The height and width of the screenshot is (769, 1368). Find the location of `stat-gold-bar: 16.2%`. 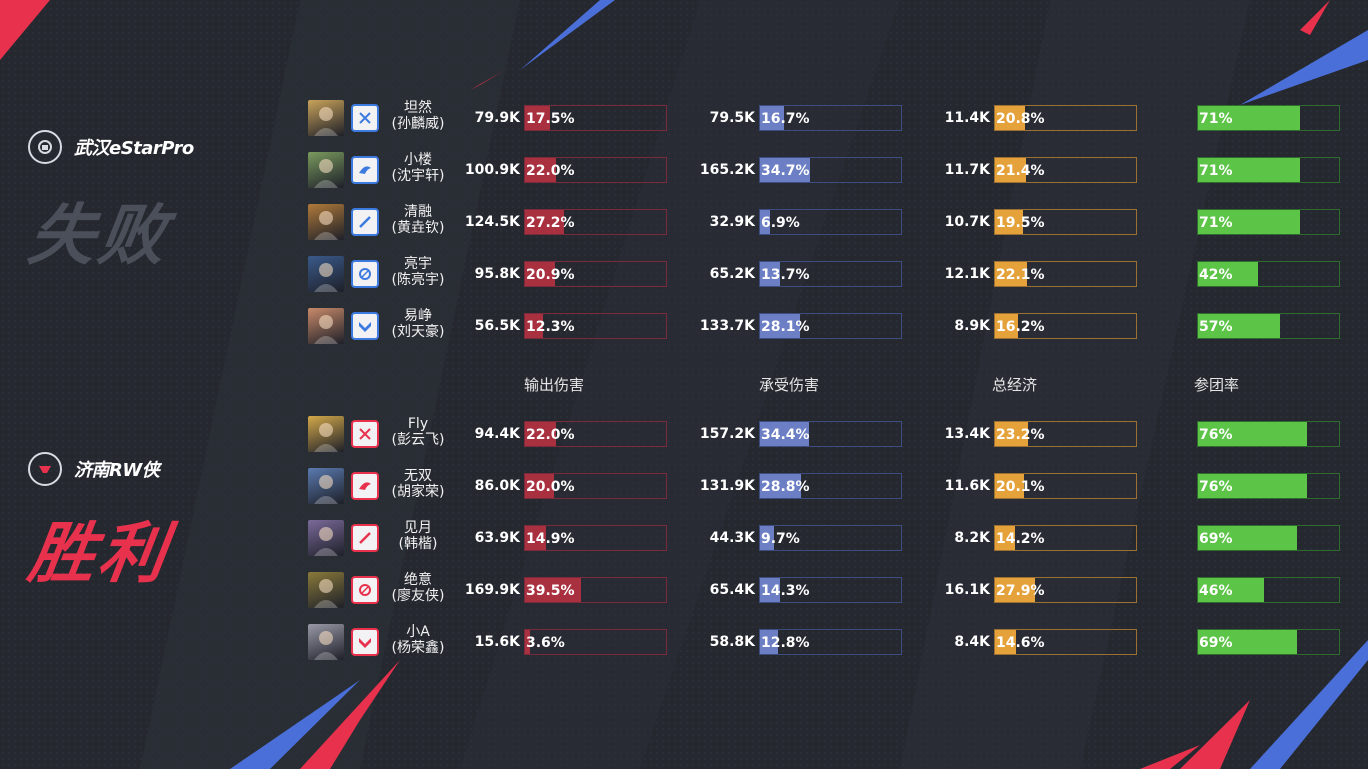

stat-gold-bar: 16.2% is located at coordinates (1065, 326).